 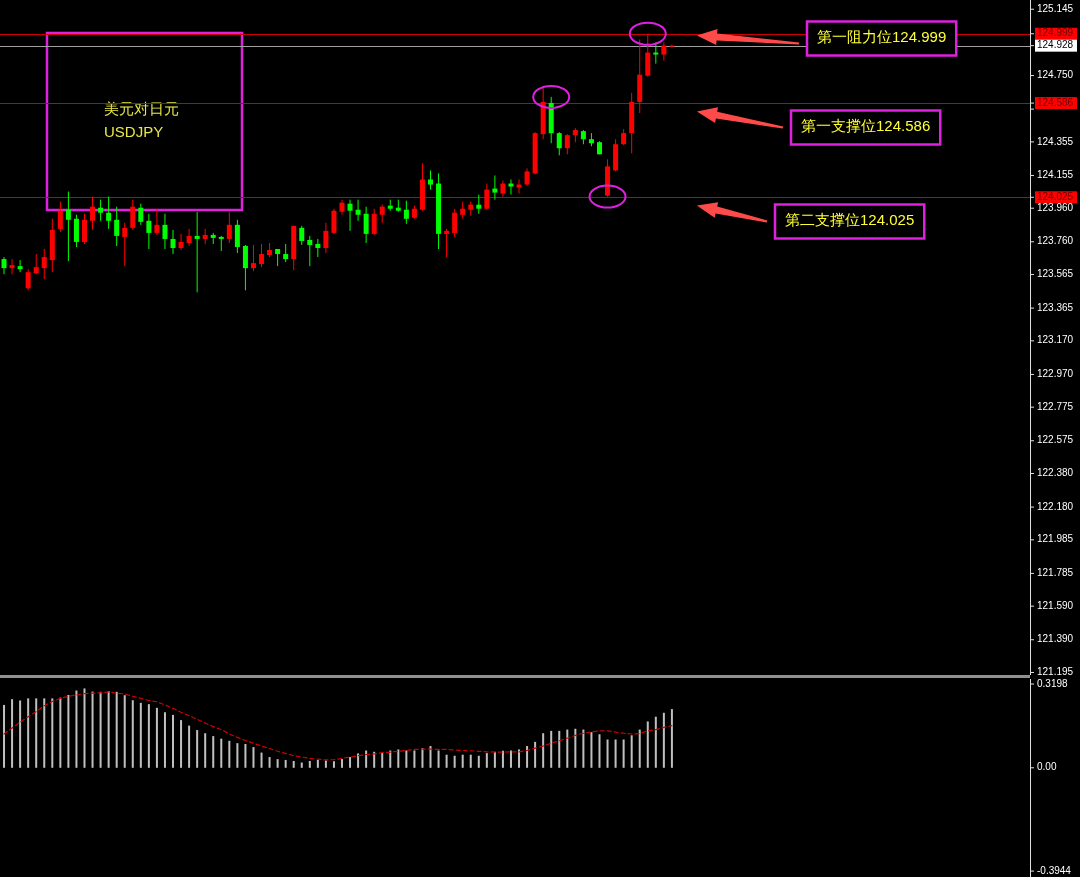 What do you see at coordinates (1055, 539) in the screenshot?
I see `y-tick-label: 121.985` at bounding box center [1055, 539].